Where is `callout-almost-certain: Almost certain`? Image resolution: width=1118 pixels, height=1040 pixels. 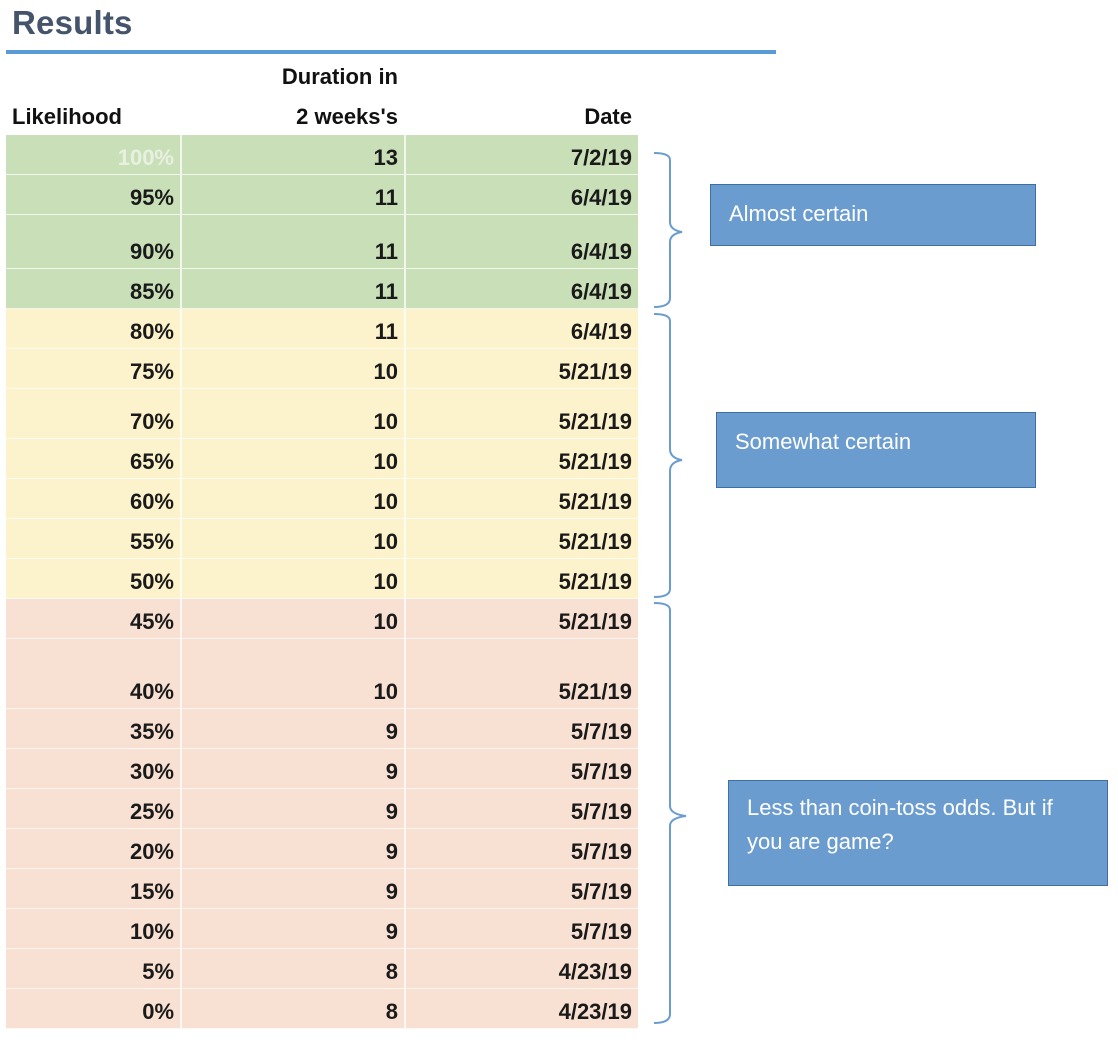
callout-almost-certain: Almost certain is located at coordinates (873, 215).